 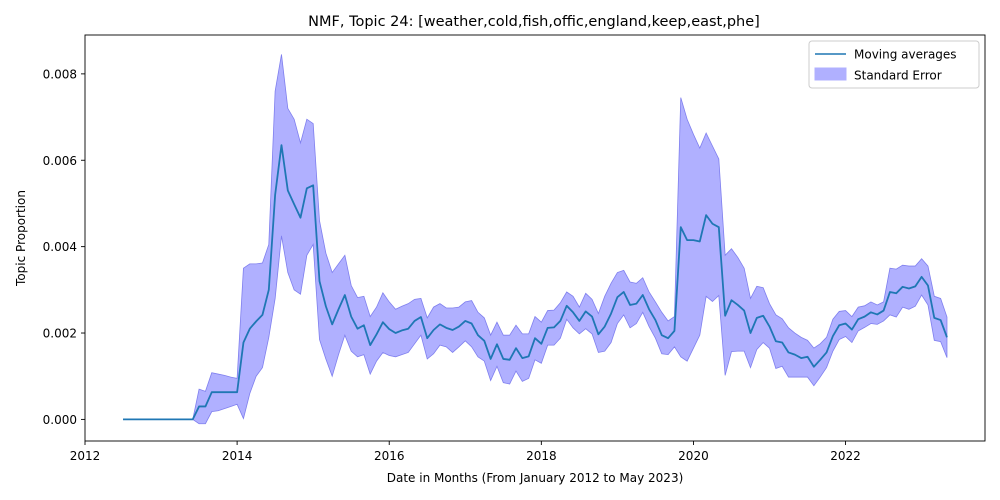 What do you see at coordinates (830, 74) in the screenshot?
I see `legend-band-swatch` at bounding box center [830, 74].